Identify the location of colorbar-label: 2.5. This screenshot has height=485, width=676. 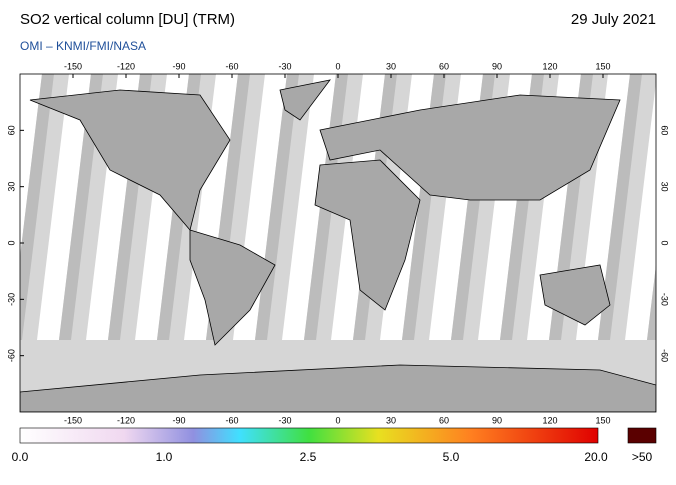
(308, 457).